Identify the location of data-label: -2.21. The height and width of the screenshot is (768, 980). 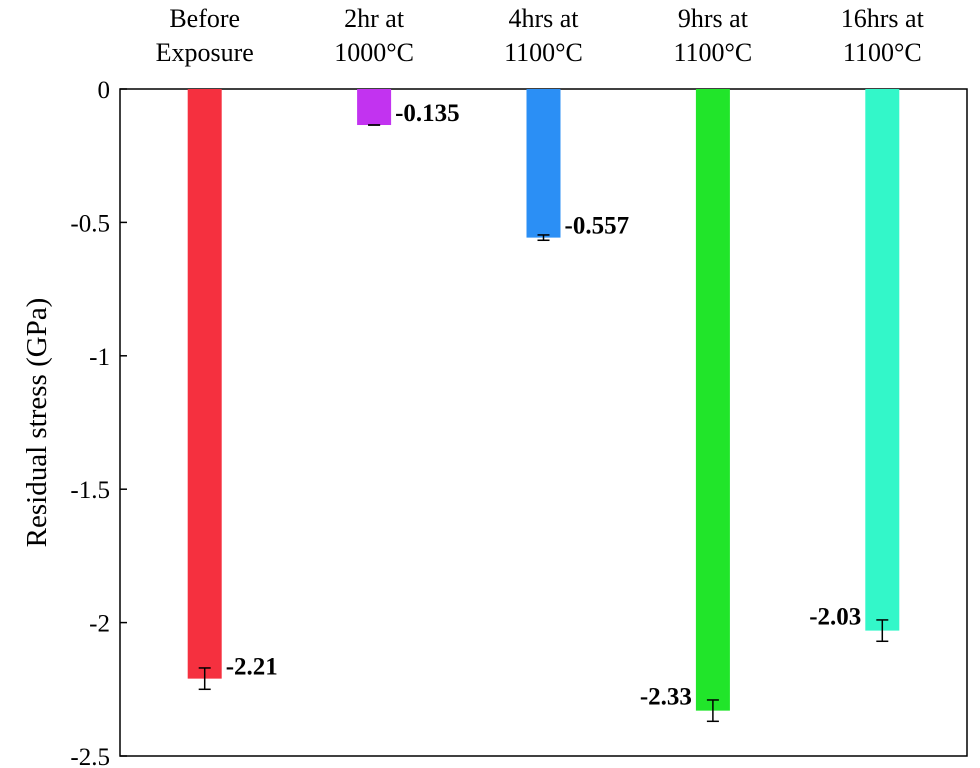
(252, 667).